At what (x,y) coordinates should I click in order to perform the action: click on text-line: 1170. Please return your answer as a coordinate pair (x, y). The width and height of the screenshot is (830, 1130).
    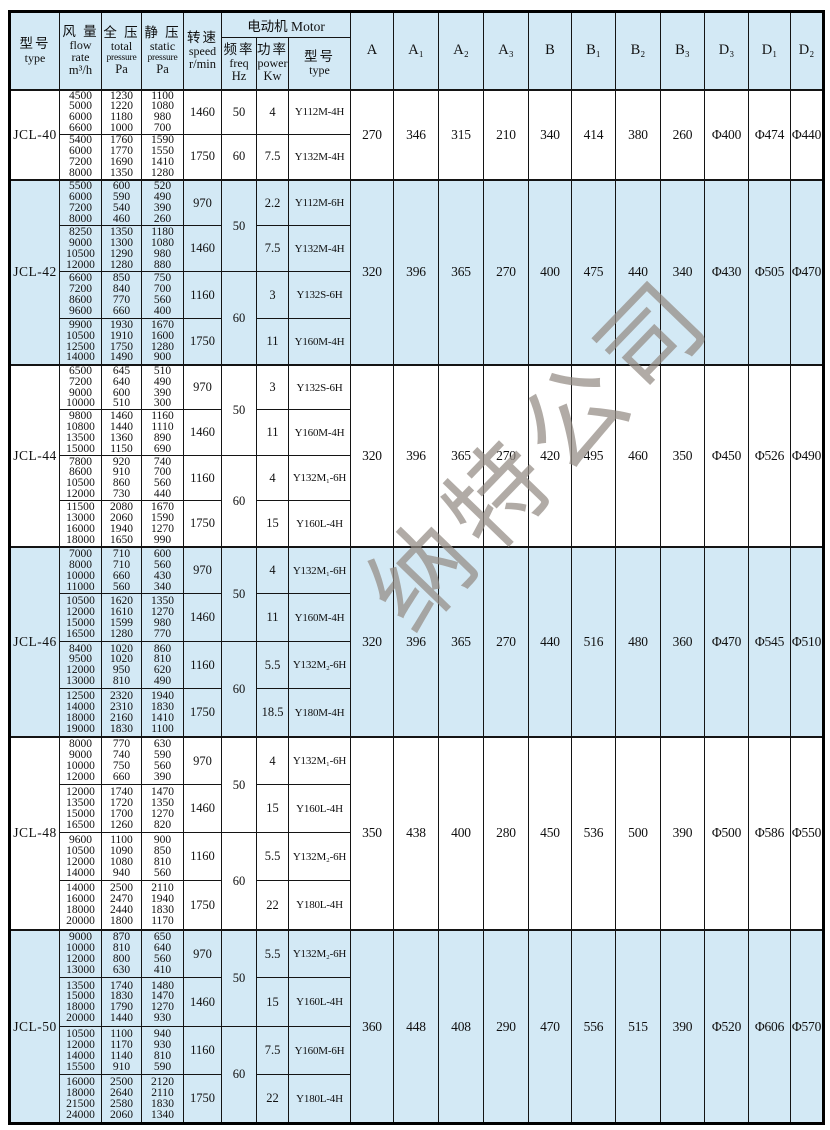
    Looking at the image, I should click on (162, 921).